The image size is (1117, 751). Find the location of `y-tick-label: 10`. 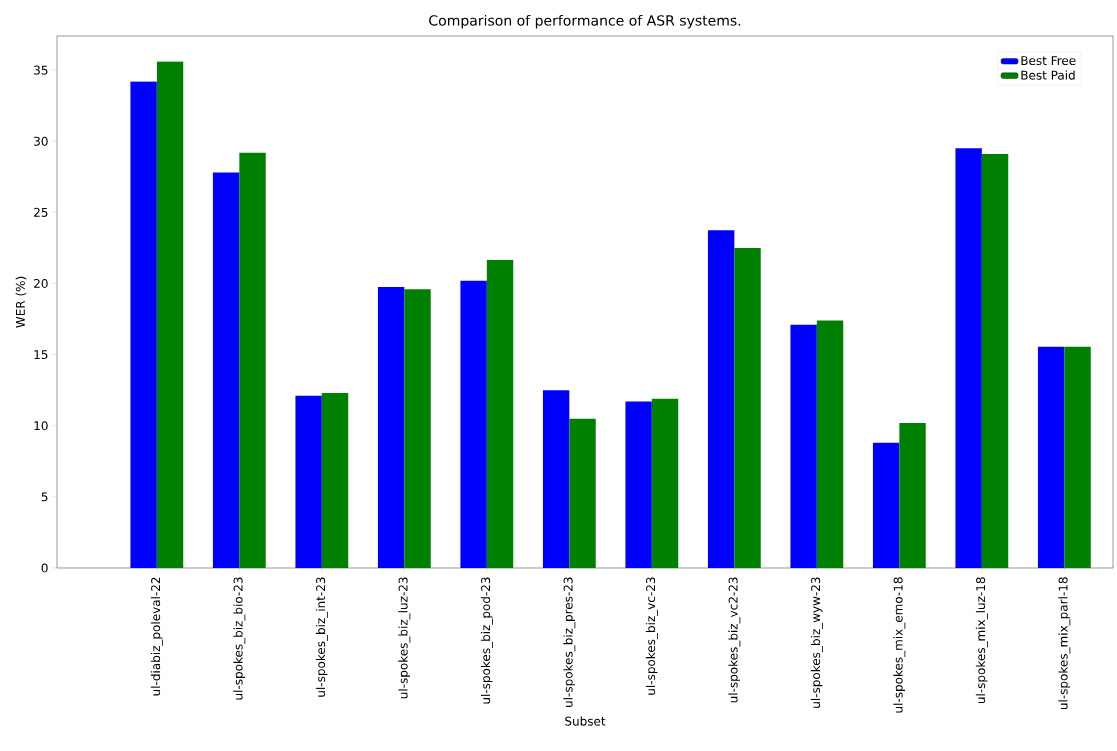

y-tick-label: 10 is located at coordinates (41, 426).